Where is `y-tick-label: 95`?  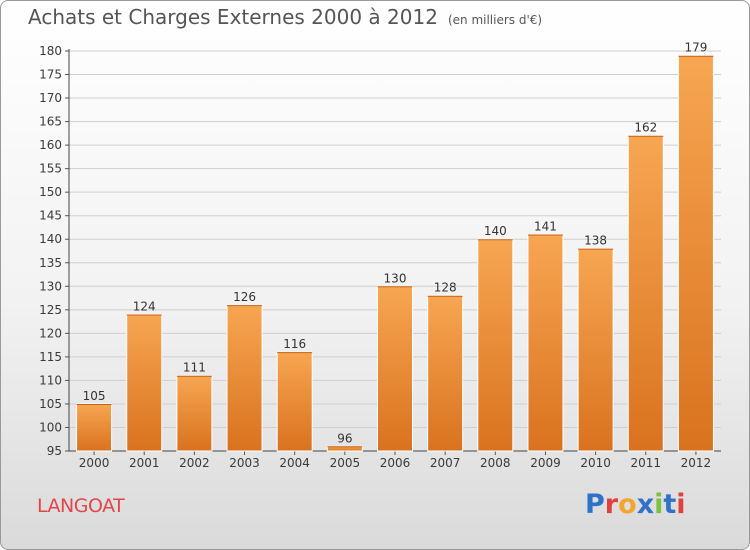 y-tick-label: 95 is located at coordinates (54, 451).